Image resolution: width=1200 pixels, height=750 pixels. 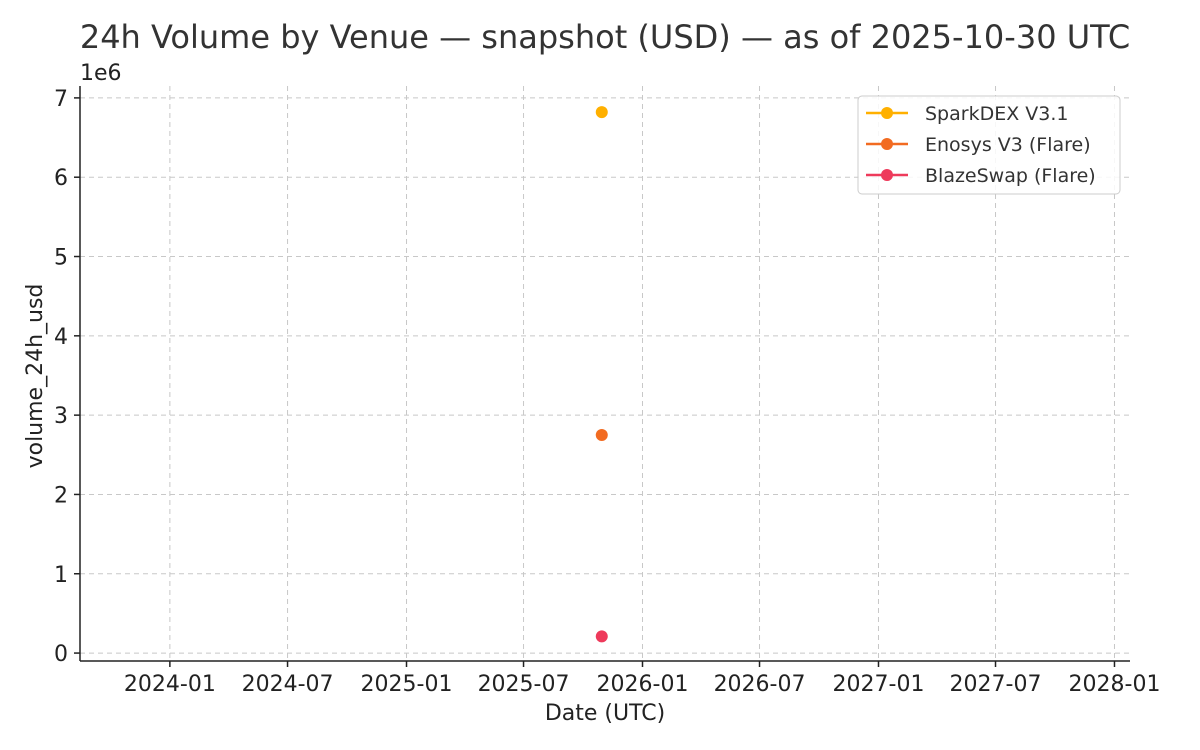 I want to click on x-tick-label: 2025-01, so click(x=407, y=684).